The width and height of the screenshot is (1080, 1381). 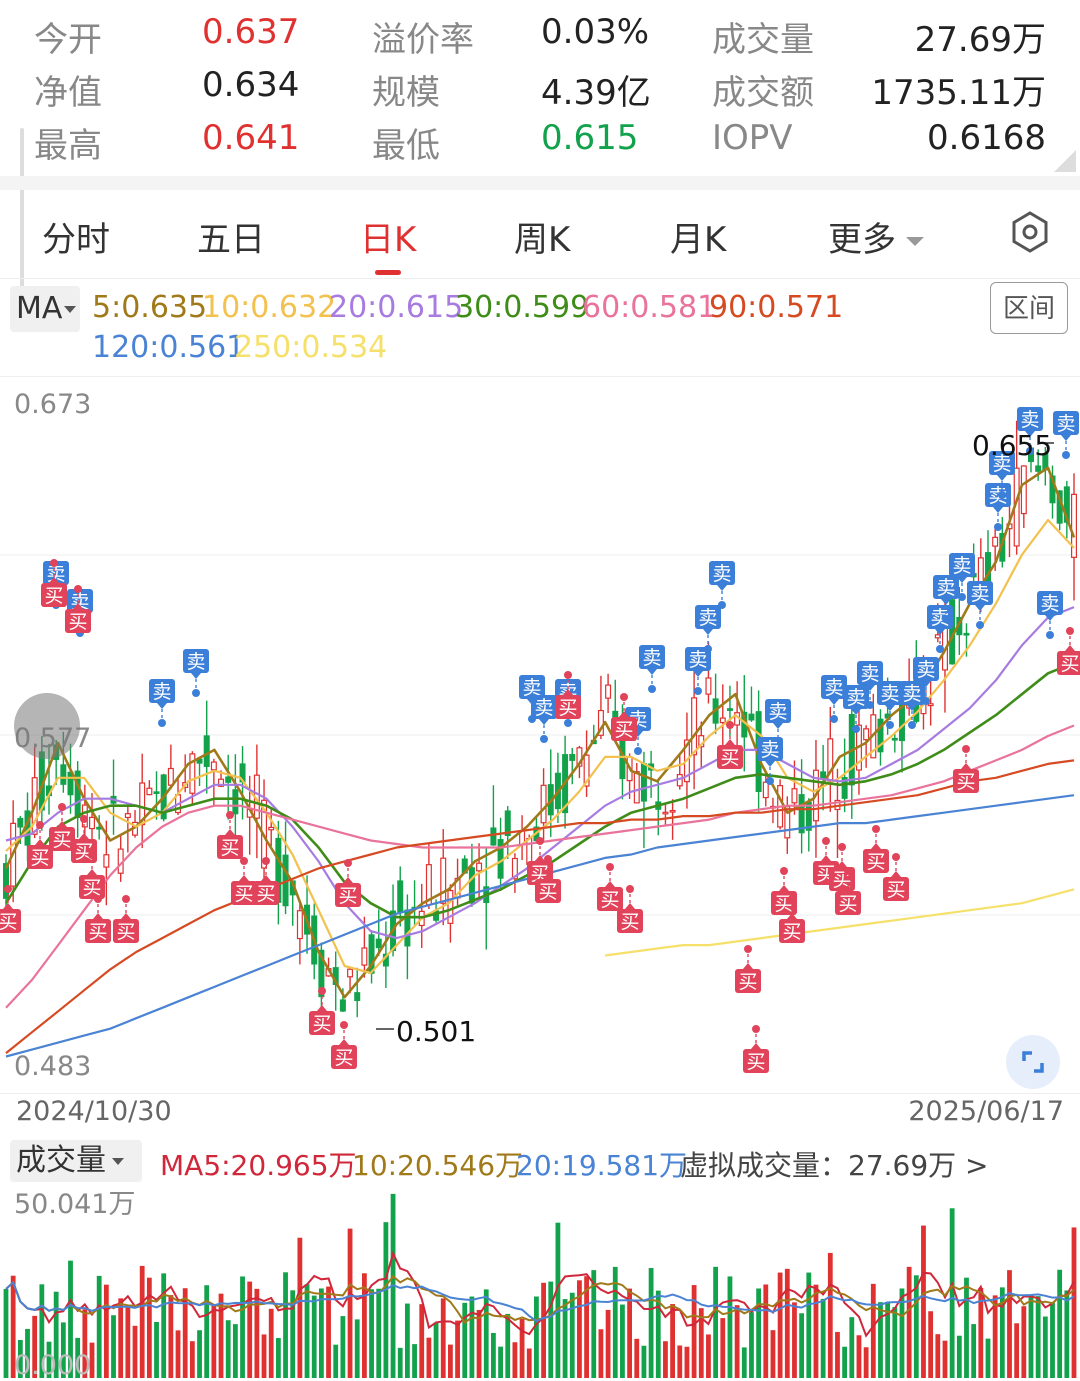 What do you see at coordinates (258, 1165) in the screenshot?
I see `volume-ma5: MA5:20.965万` at bounding box center [258, 1165].